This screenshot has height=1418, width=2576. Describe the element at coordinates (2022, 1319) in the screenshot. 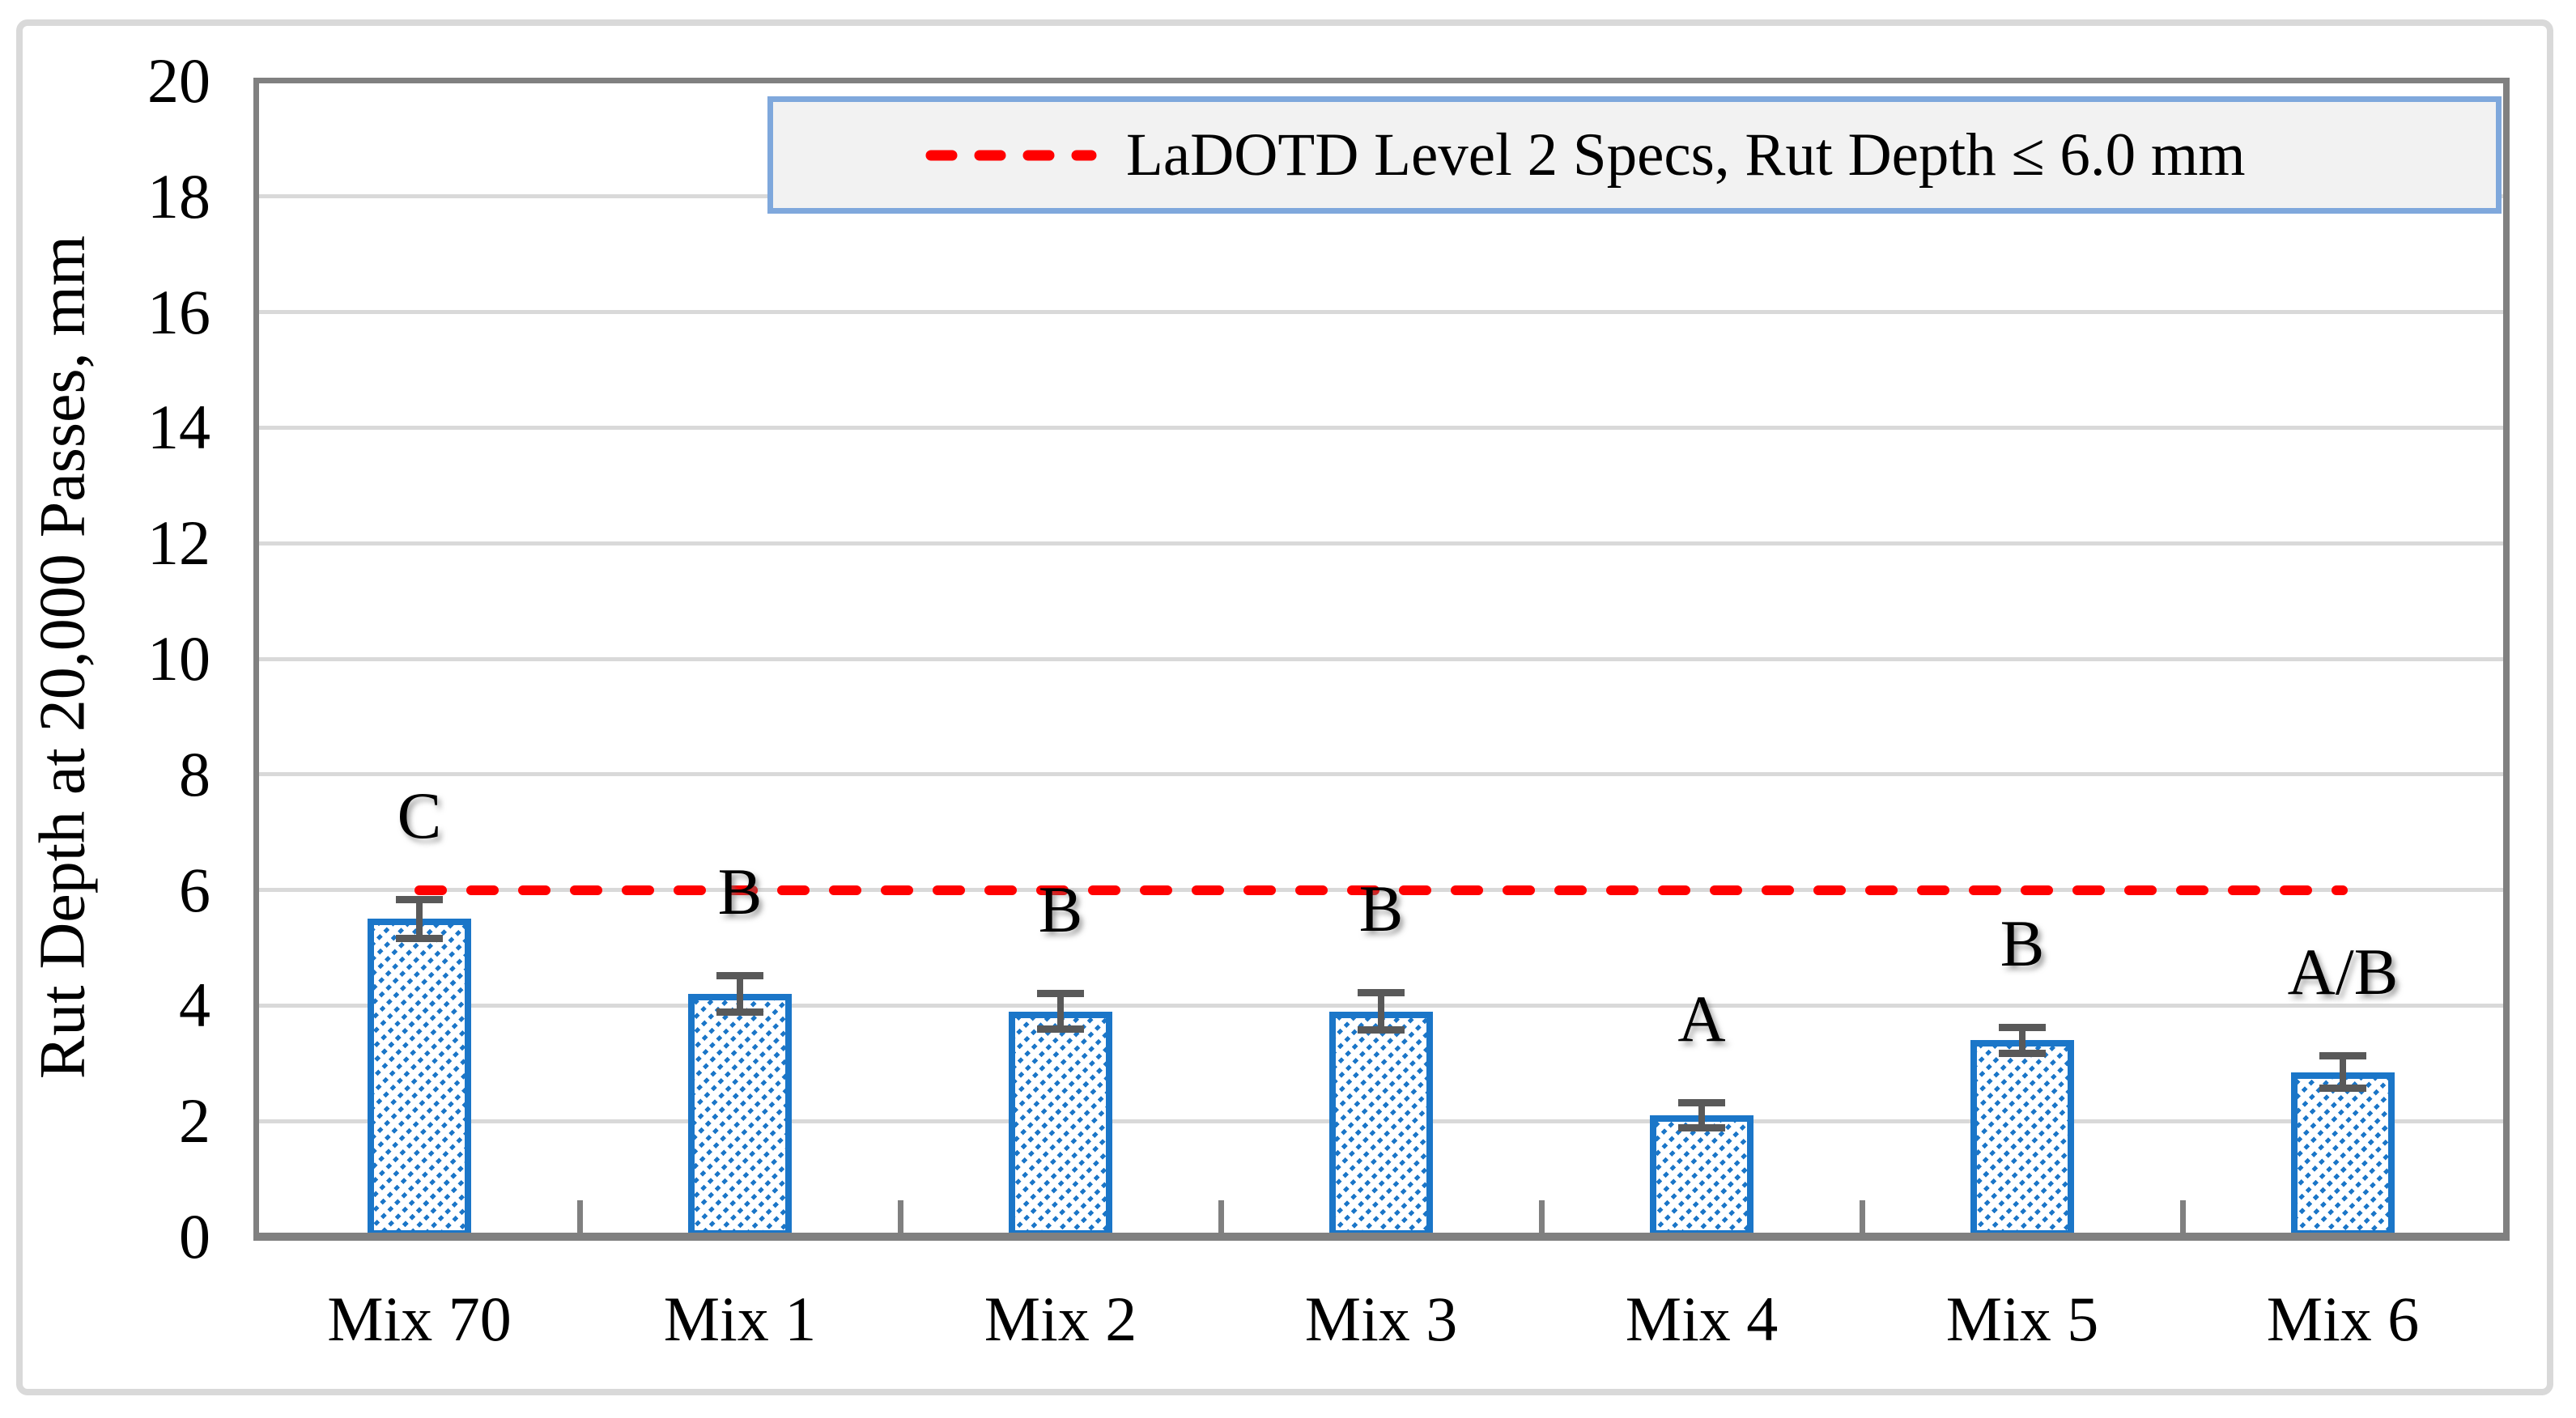

I see `x-axis-category-label: Mix 5` at that location.